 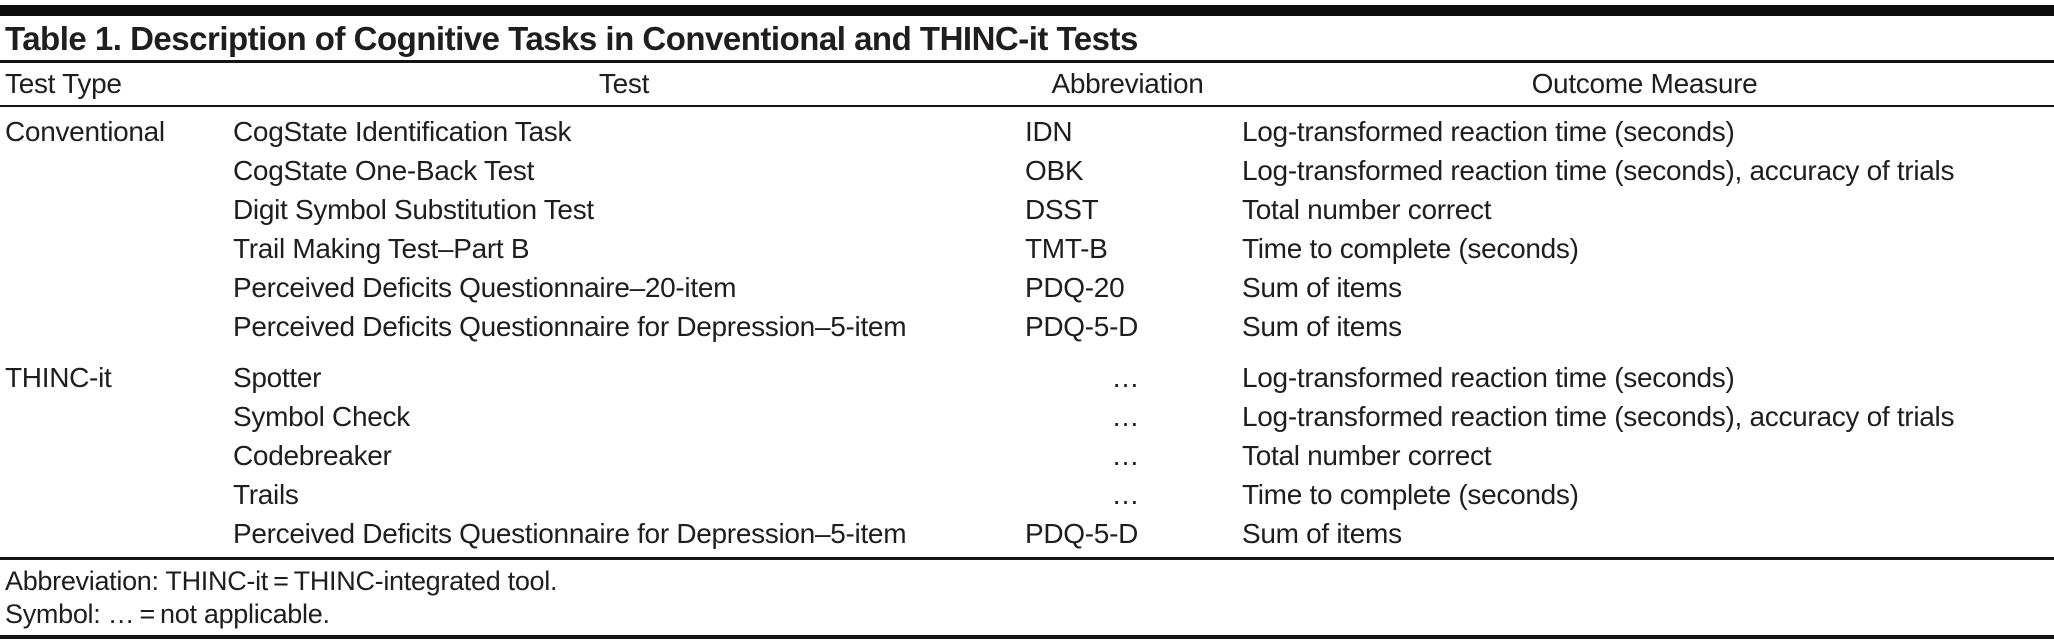 I want to click on test-name: CogState One-Back Test, so click(x=384, y=170).